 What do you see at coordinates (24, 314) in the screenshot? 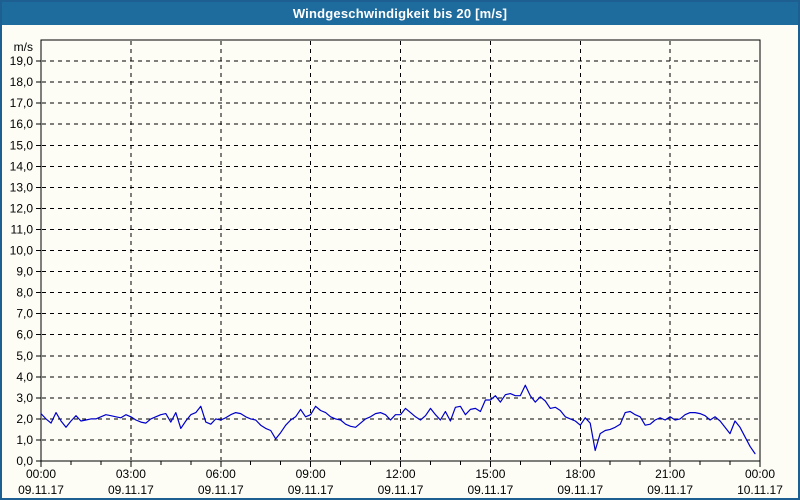
I see `y-tick-label: 7,0` at bounding box center [24, 314].